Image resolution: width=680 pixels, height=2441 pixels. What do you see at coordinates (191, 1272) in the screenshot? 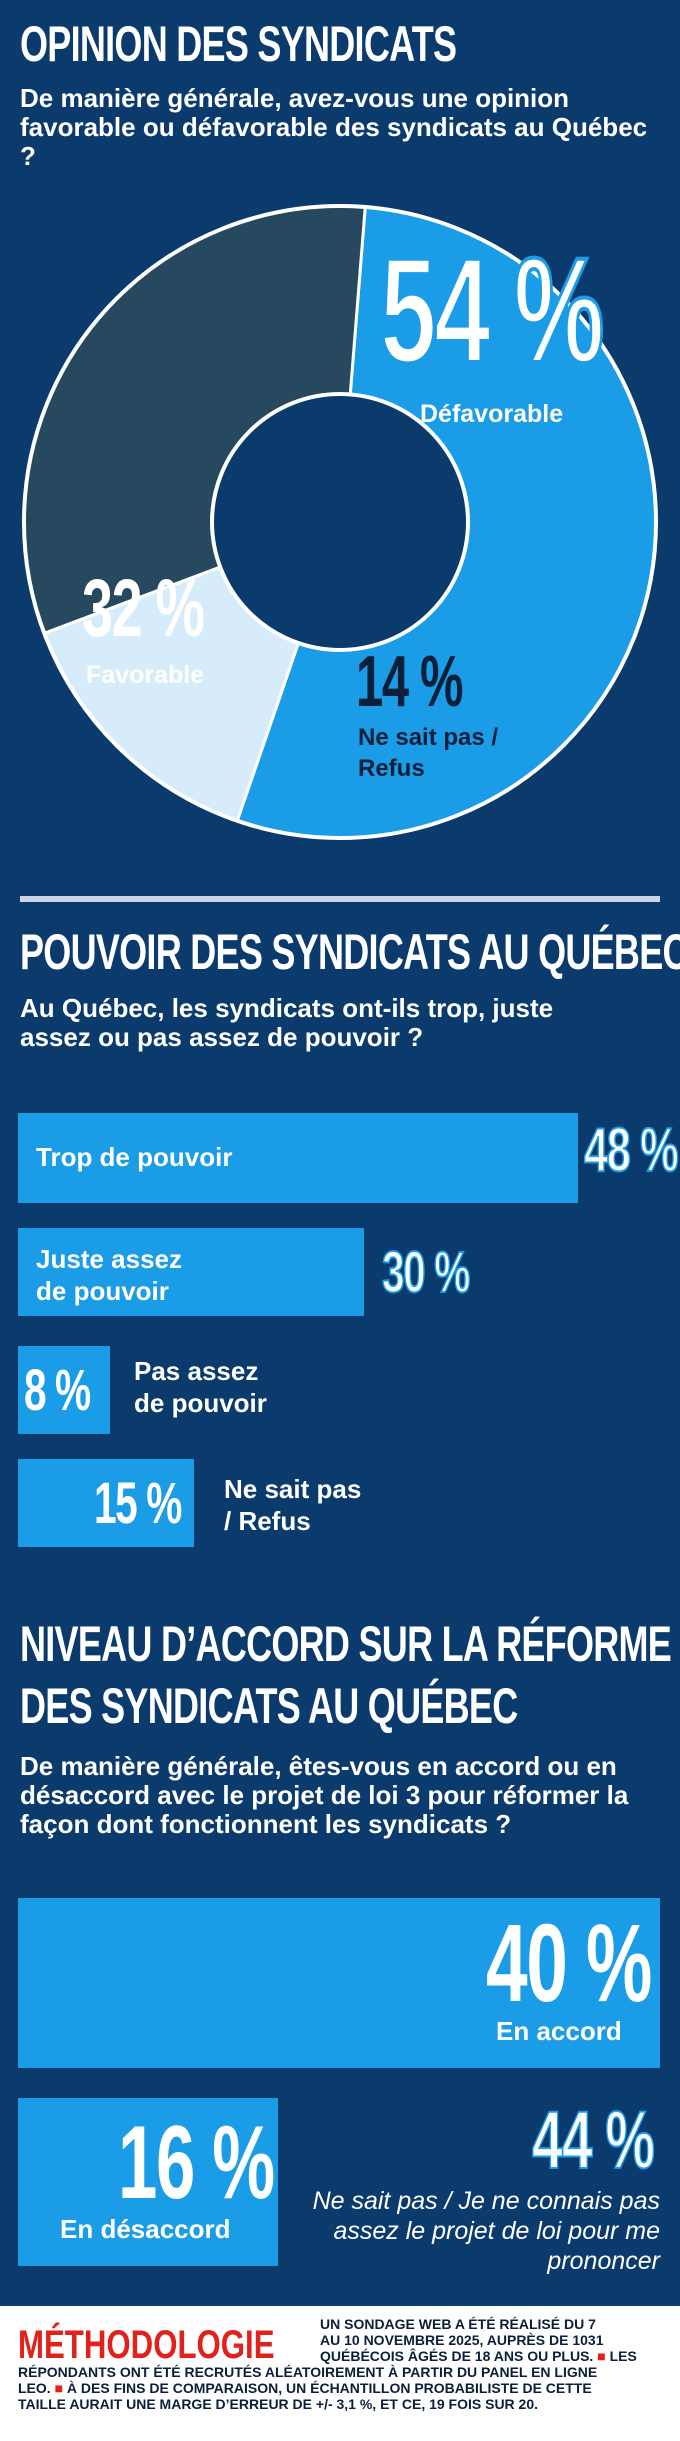
I see `bar-juste-assez` at bounding box center [191, 1272].